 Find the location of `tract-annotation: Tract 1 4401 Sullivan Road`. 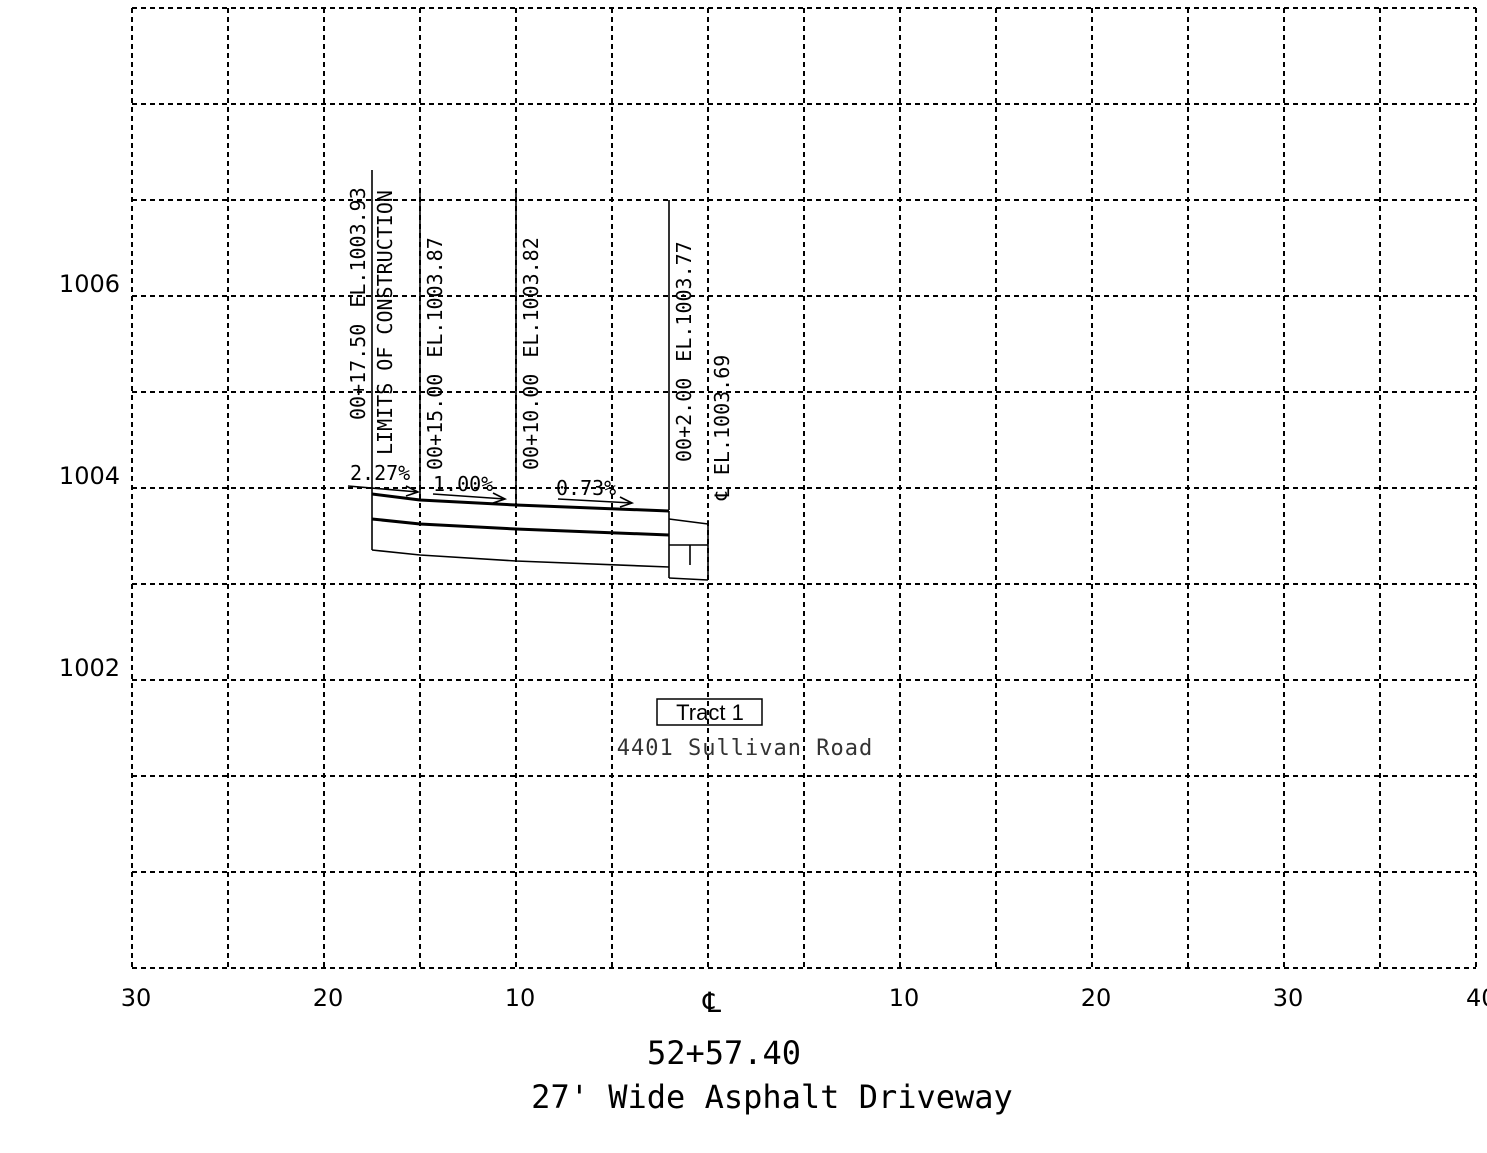

tract-annotation: Tract 1 4401 Sullivan Road is located at coordinates (745, 729).